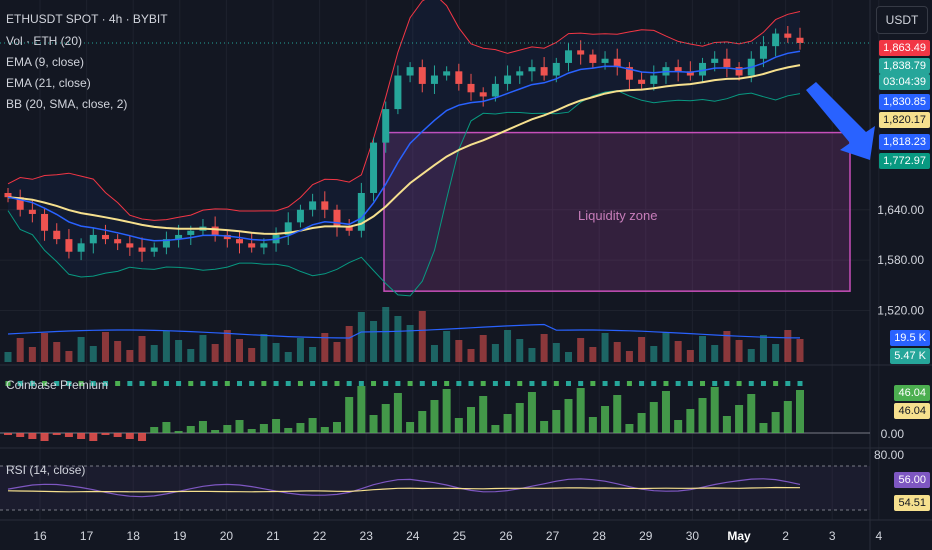  Describe the element at coordinates (617, 211) in the screenshot. I see `liquidity-zone-rect` at that location.